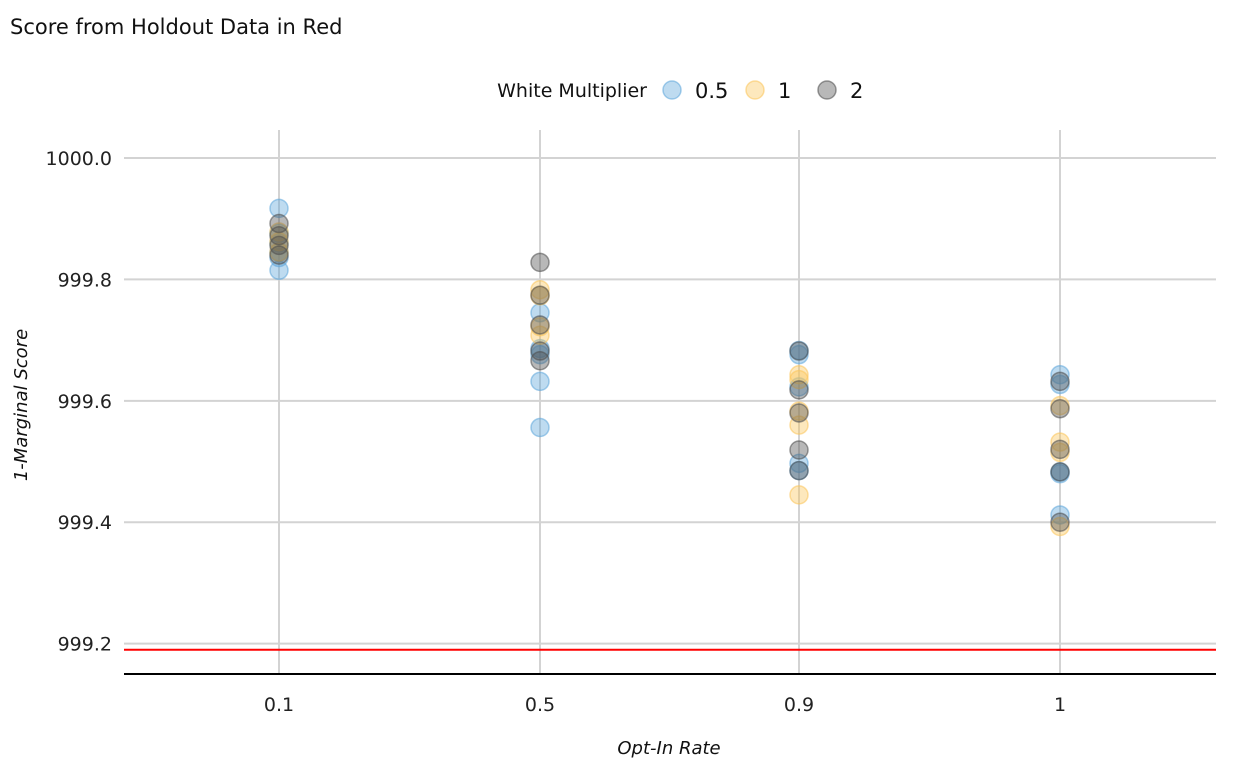 This screenshot has width=1248, height=768. I want to click on legend-label: 0.5, so click(711, 91).